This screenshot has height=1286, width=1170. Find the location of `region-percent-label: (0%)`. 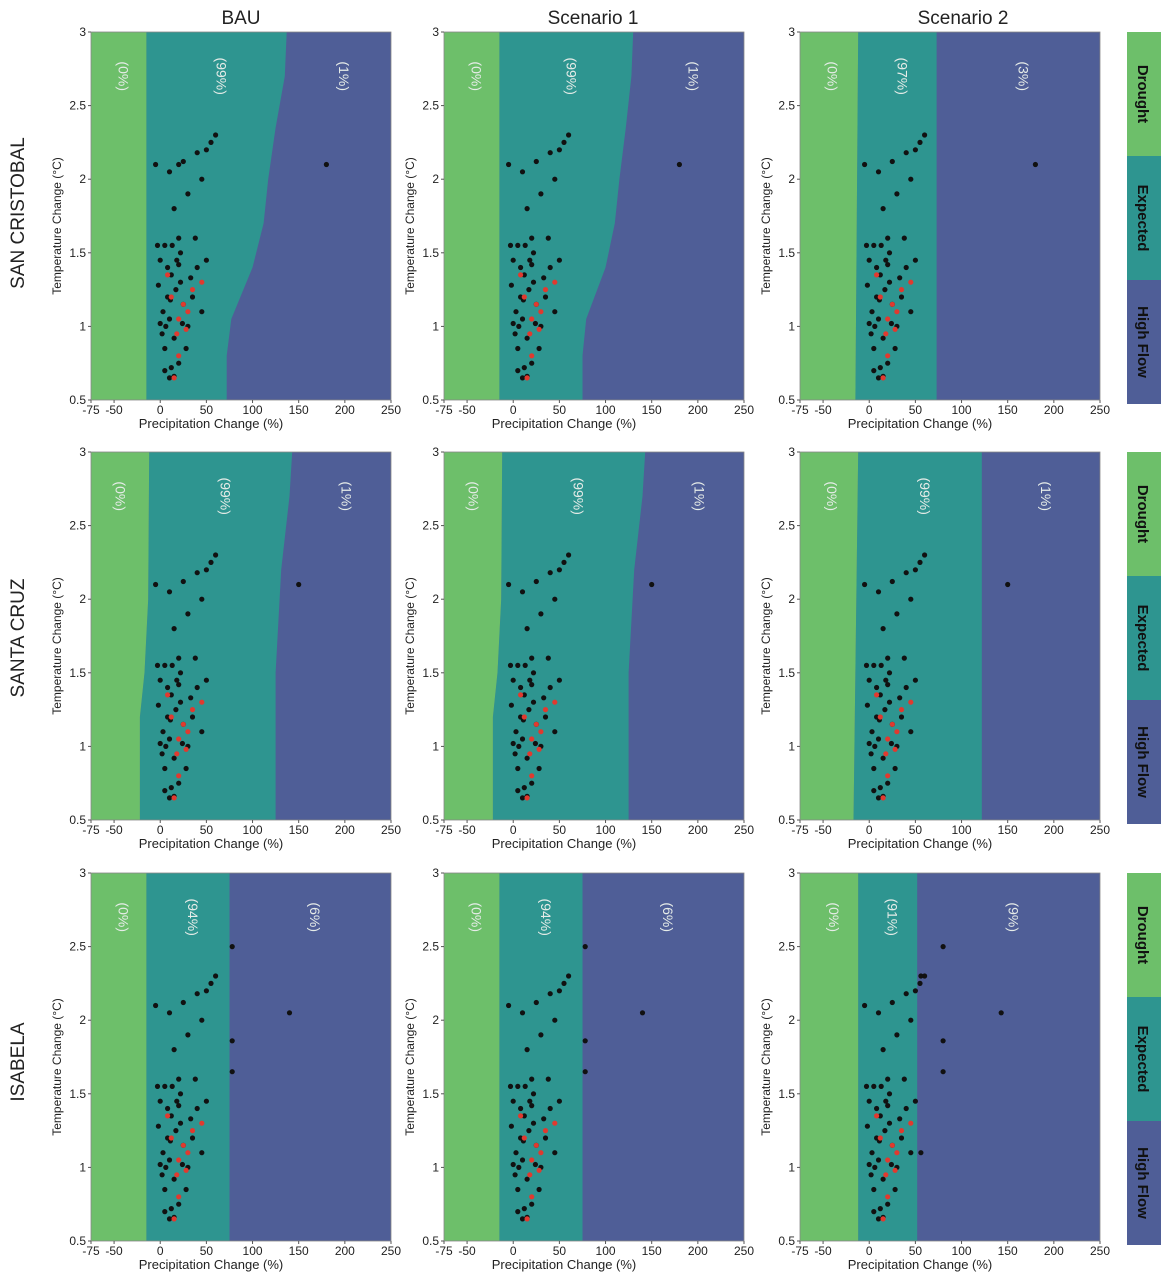

region-percent-label: (0%) is located at coordinates (474, 496).